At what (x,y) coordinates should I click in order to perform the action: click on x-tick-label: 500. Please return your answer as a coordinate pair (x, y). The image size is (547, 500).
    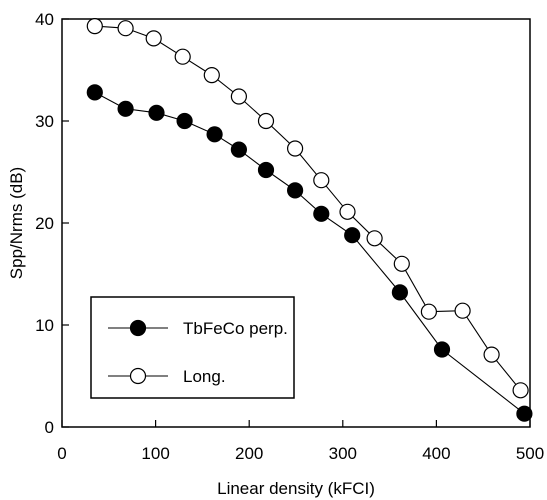
    Looking at the image, I should click on (530, 453).